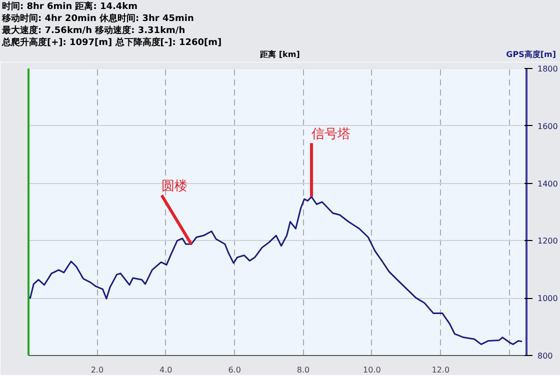  What do you see at coordinates (548, 241) in the screenshot?
I see `y-tick-label: 1200` at bounding box center [548, 241].